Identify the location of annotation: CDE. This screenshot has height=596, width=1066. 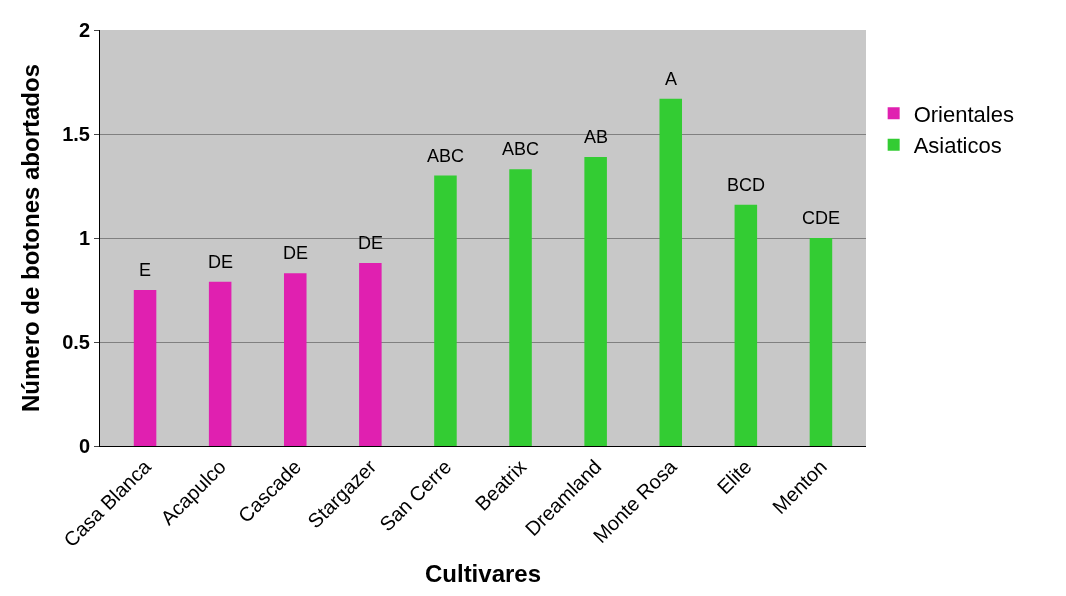
(821, 218).